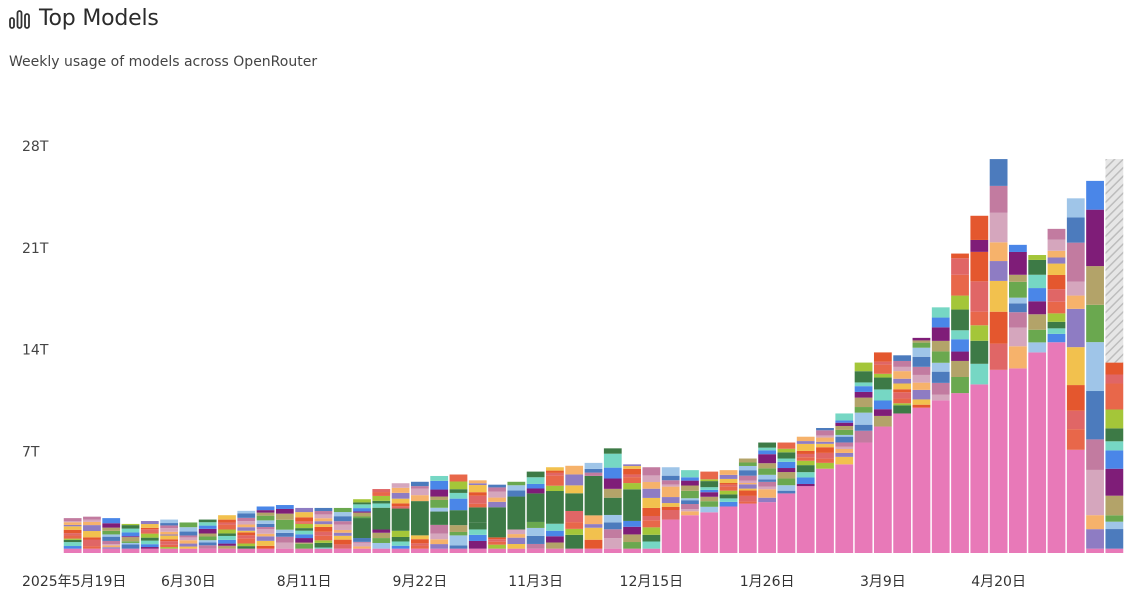  I want to click on x-tick-label: 1月26日, so click(767, 582).